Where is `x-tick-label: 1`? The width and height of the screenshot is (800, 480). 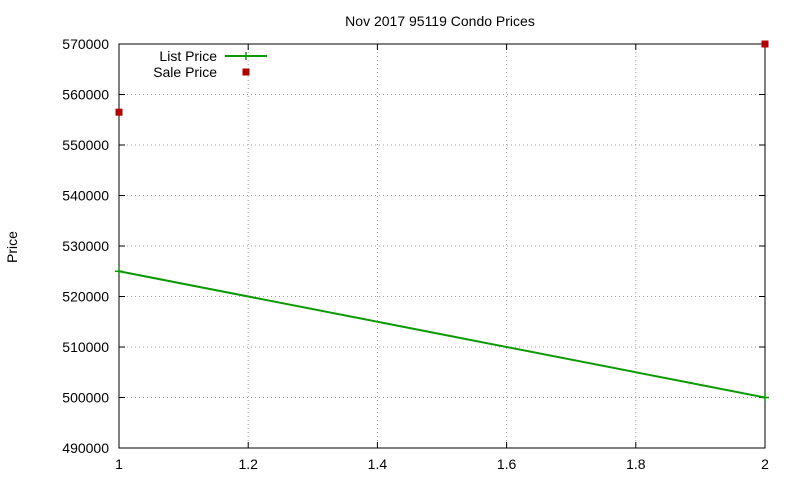
x-tick-label: 1 is located at coordinates (119, 464).